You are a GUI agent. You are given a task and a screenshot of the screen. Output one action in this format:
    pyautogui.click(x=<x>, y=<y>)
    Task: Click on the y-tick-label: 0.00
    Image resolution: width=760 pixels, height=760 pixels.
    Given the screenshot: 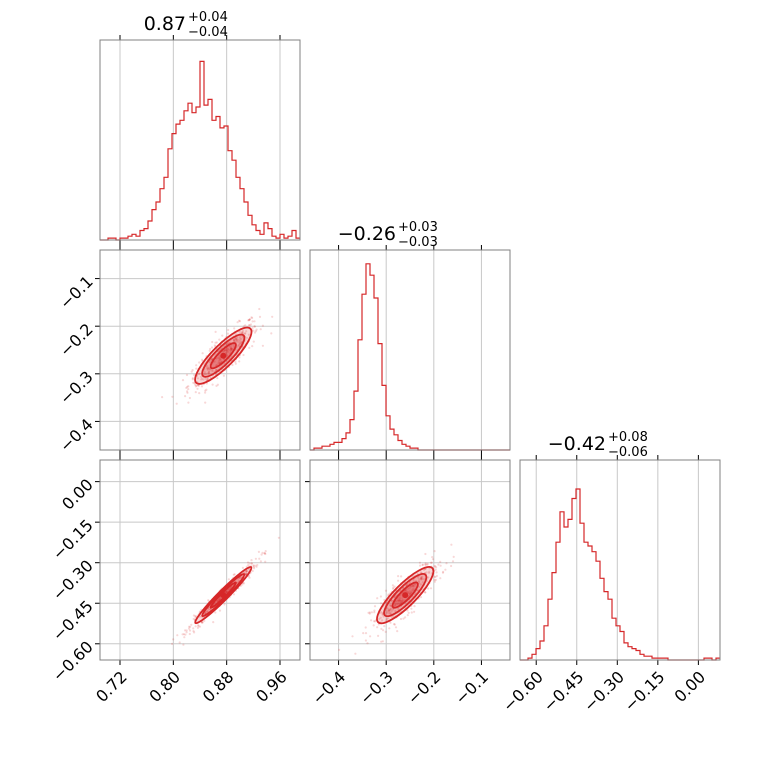 What is the action you would take?
    pyautogui.click(x=77, y=494)
    